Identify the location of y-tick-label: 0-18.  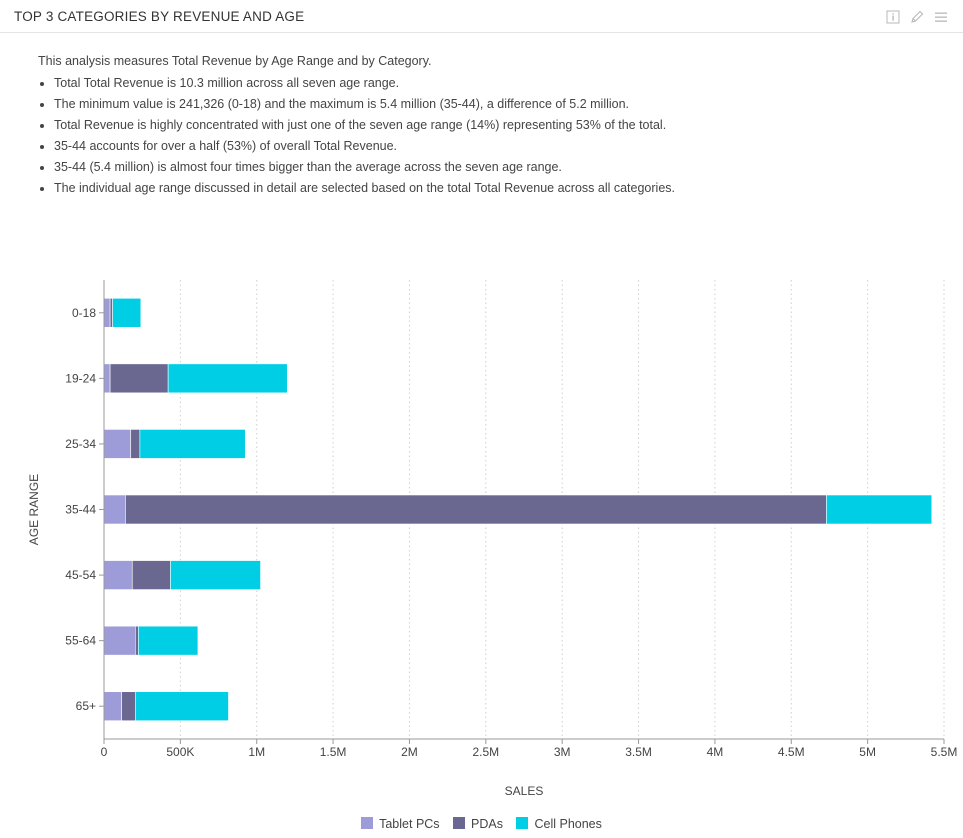
(84, 313).